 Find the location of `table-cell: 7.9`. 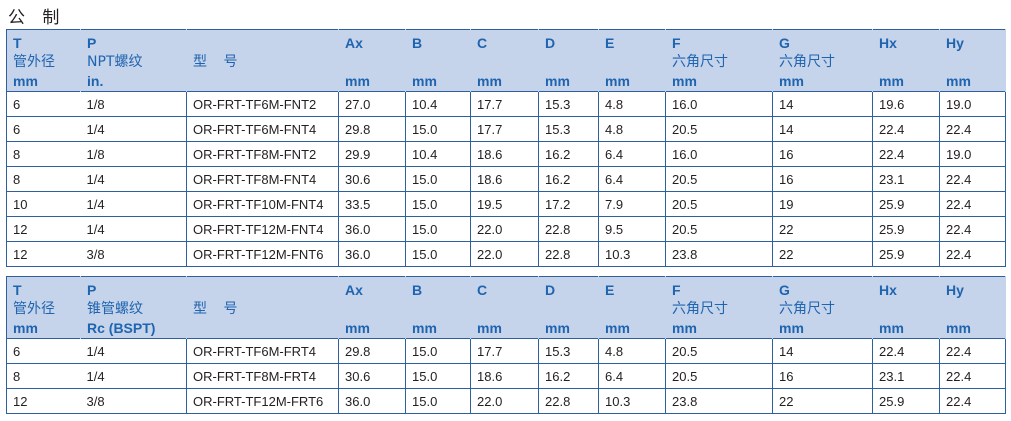

table-cell: 7.9 is located at coordinates (632, 204).